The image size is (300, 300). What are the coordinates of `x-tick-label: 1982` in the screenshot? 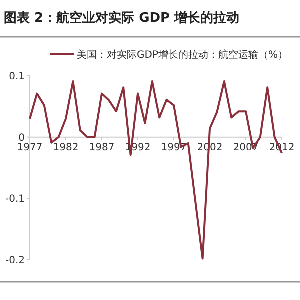 It's located at (66, 148).